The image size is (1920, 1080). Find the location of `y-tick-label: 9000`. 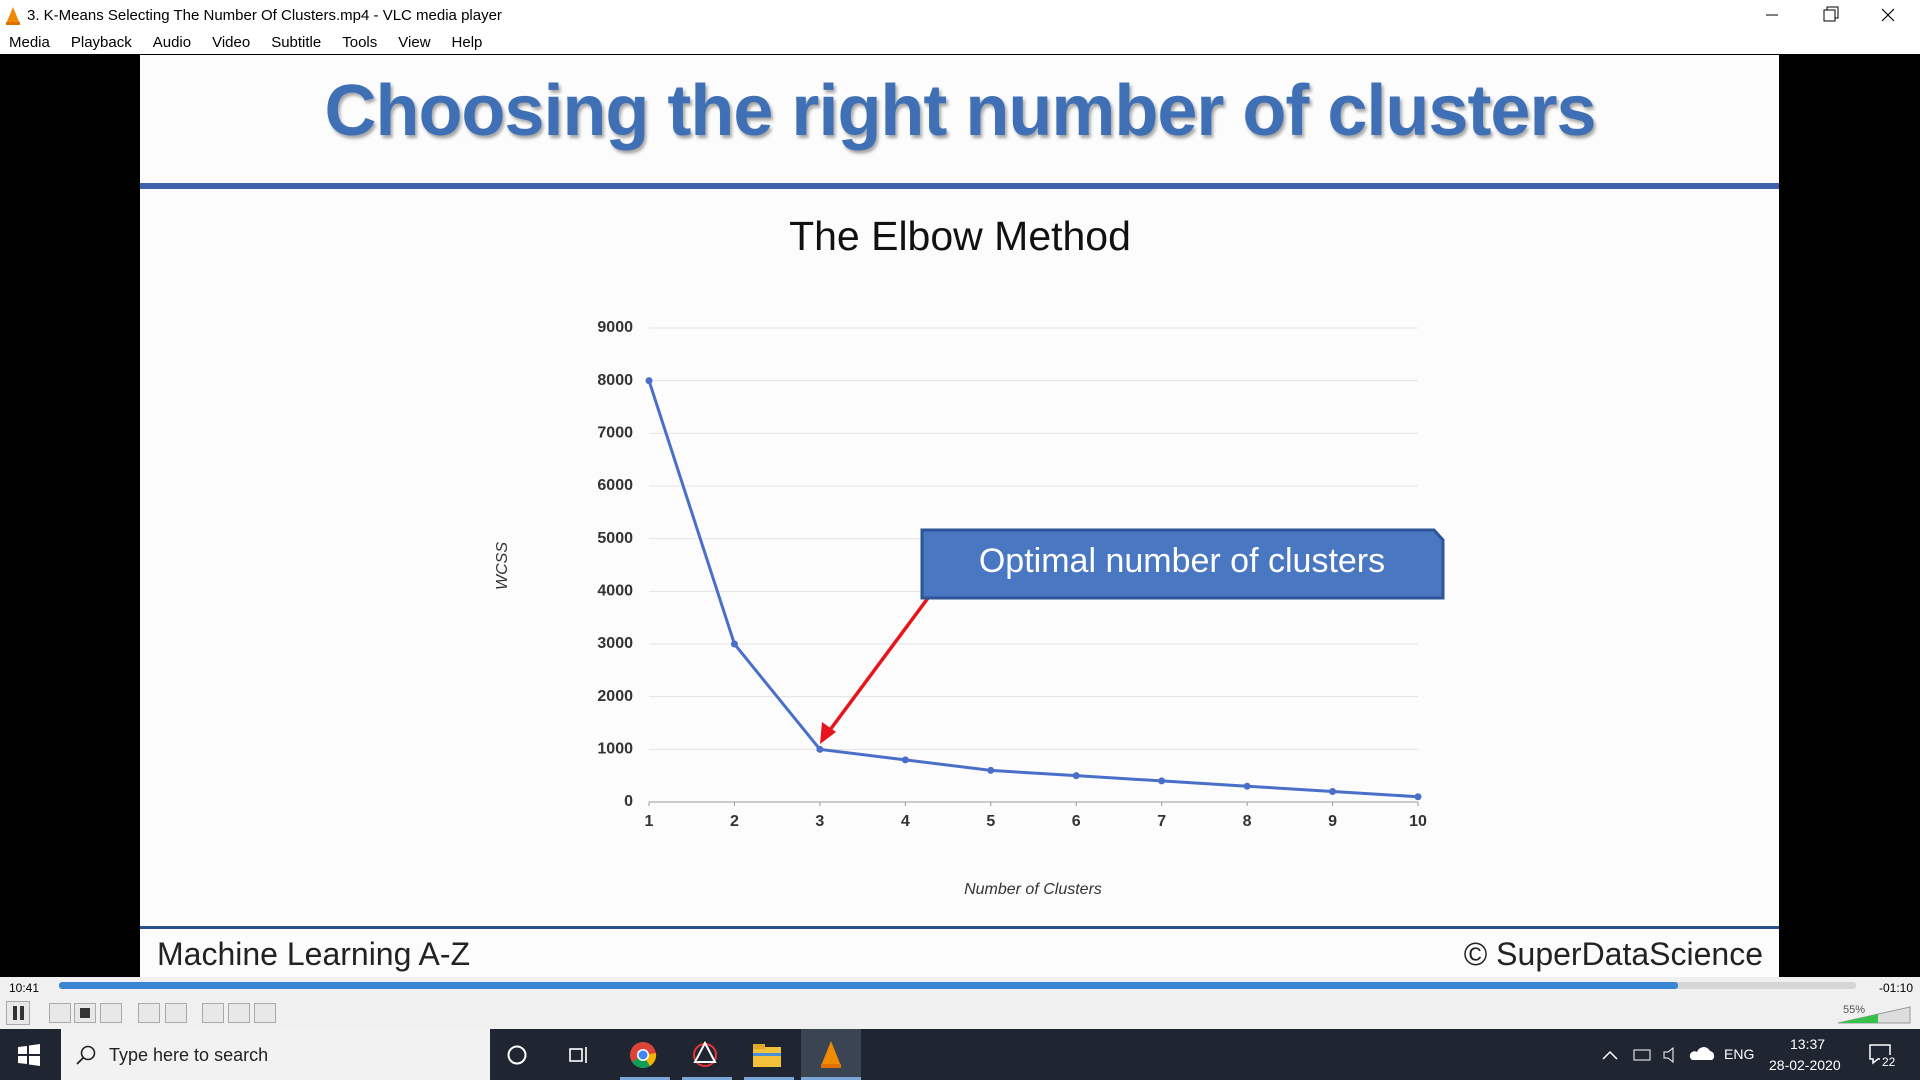

y-tick-label: 9000 is located at coordinates (615, 327).